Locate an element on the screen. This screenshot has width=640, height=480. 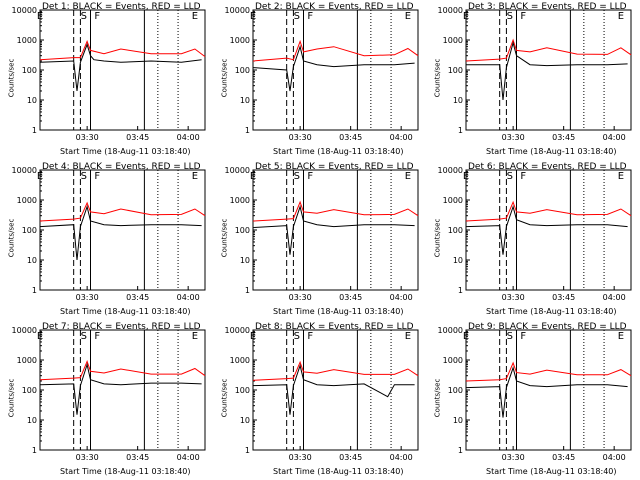
panel-title: Det 5: BLACK = Events, RED = LLD is located at coordinates (334, 167).